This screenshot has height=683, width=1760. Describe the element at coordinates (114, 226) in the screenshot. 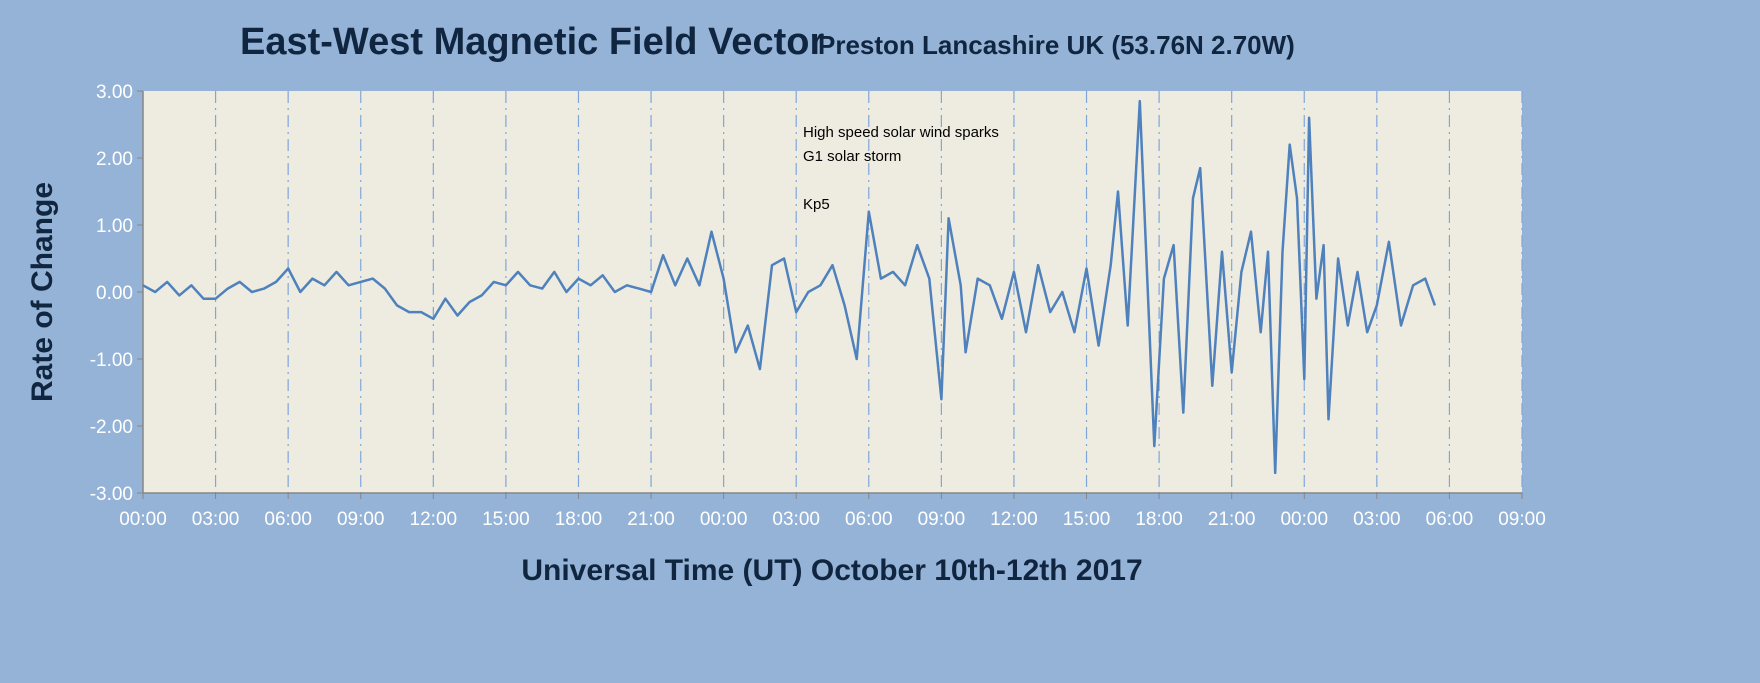

I see `y-tick-label: 1.00` at that location.